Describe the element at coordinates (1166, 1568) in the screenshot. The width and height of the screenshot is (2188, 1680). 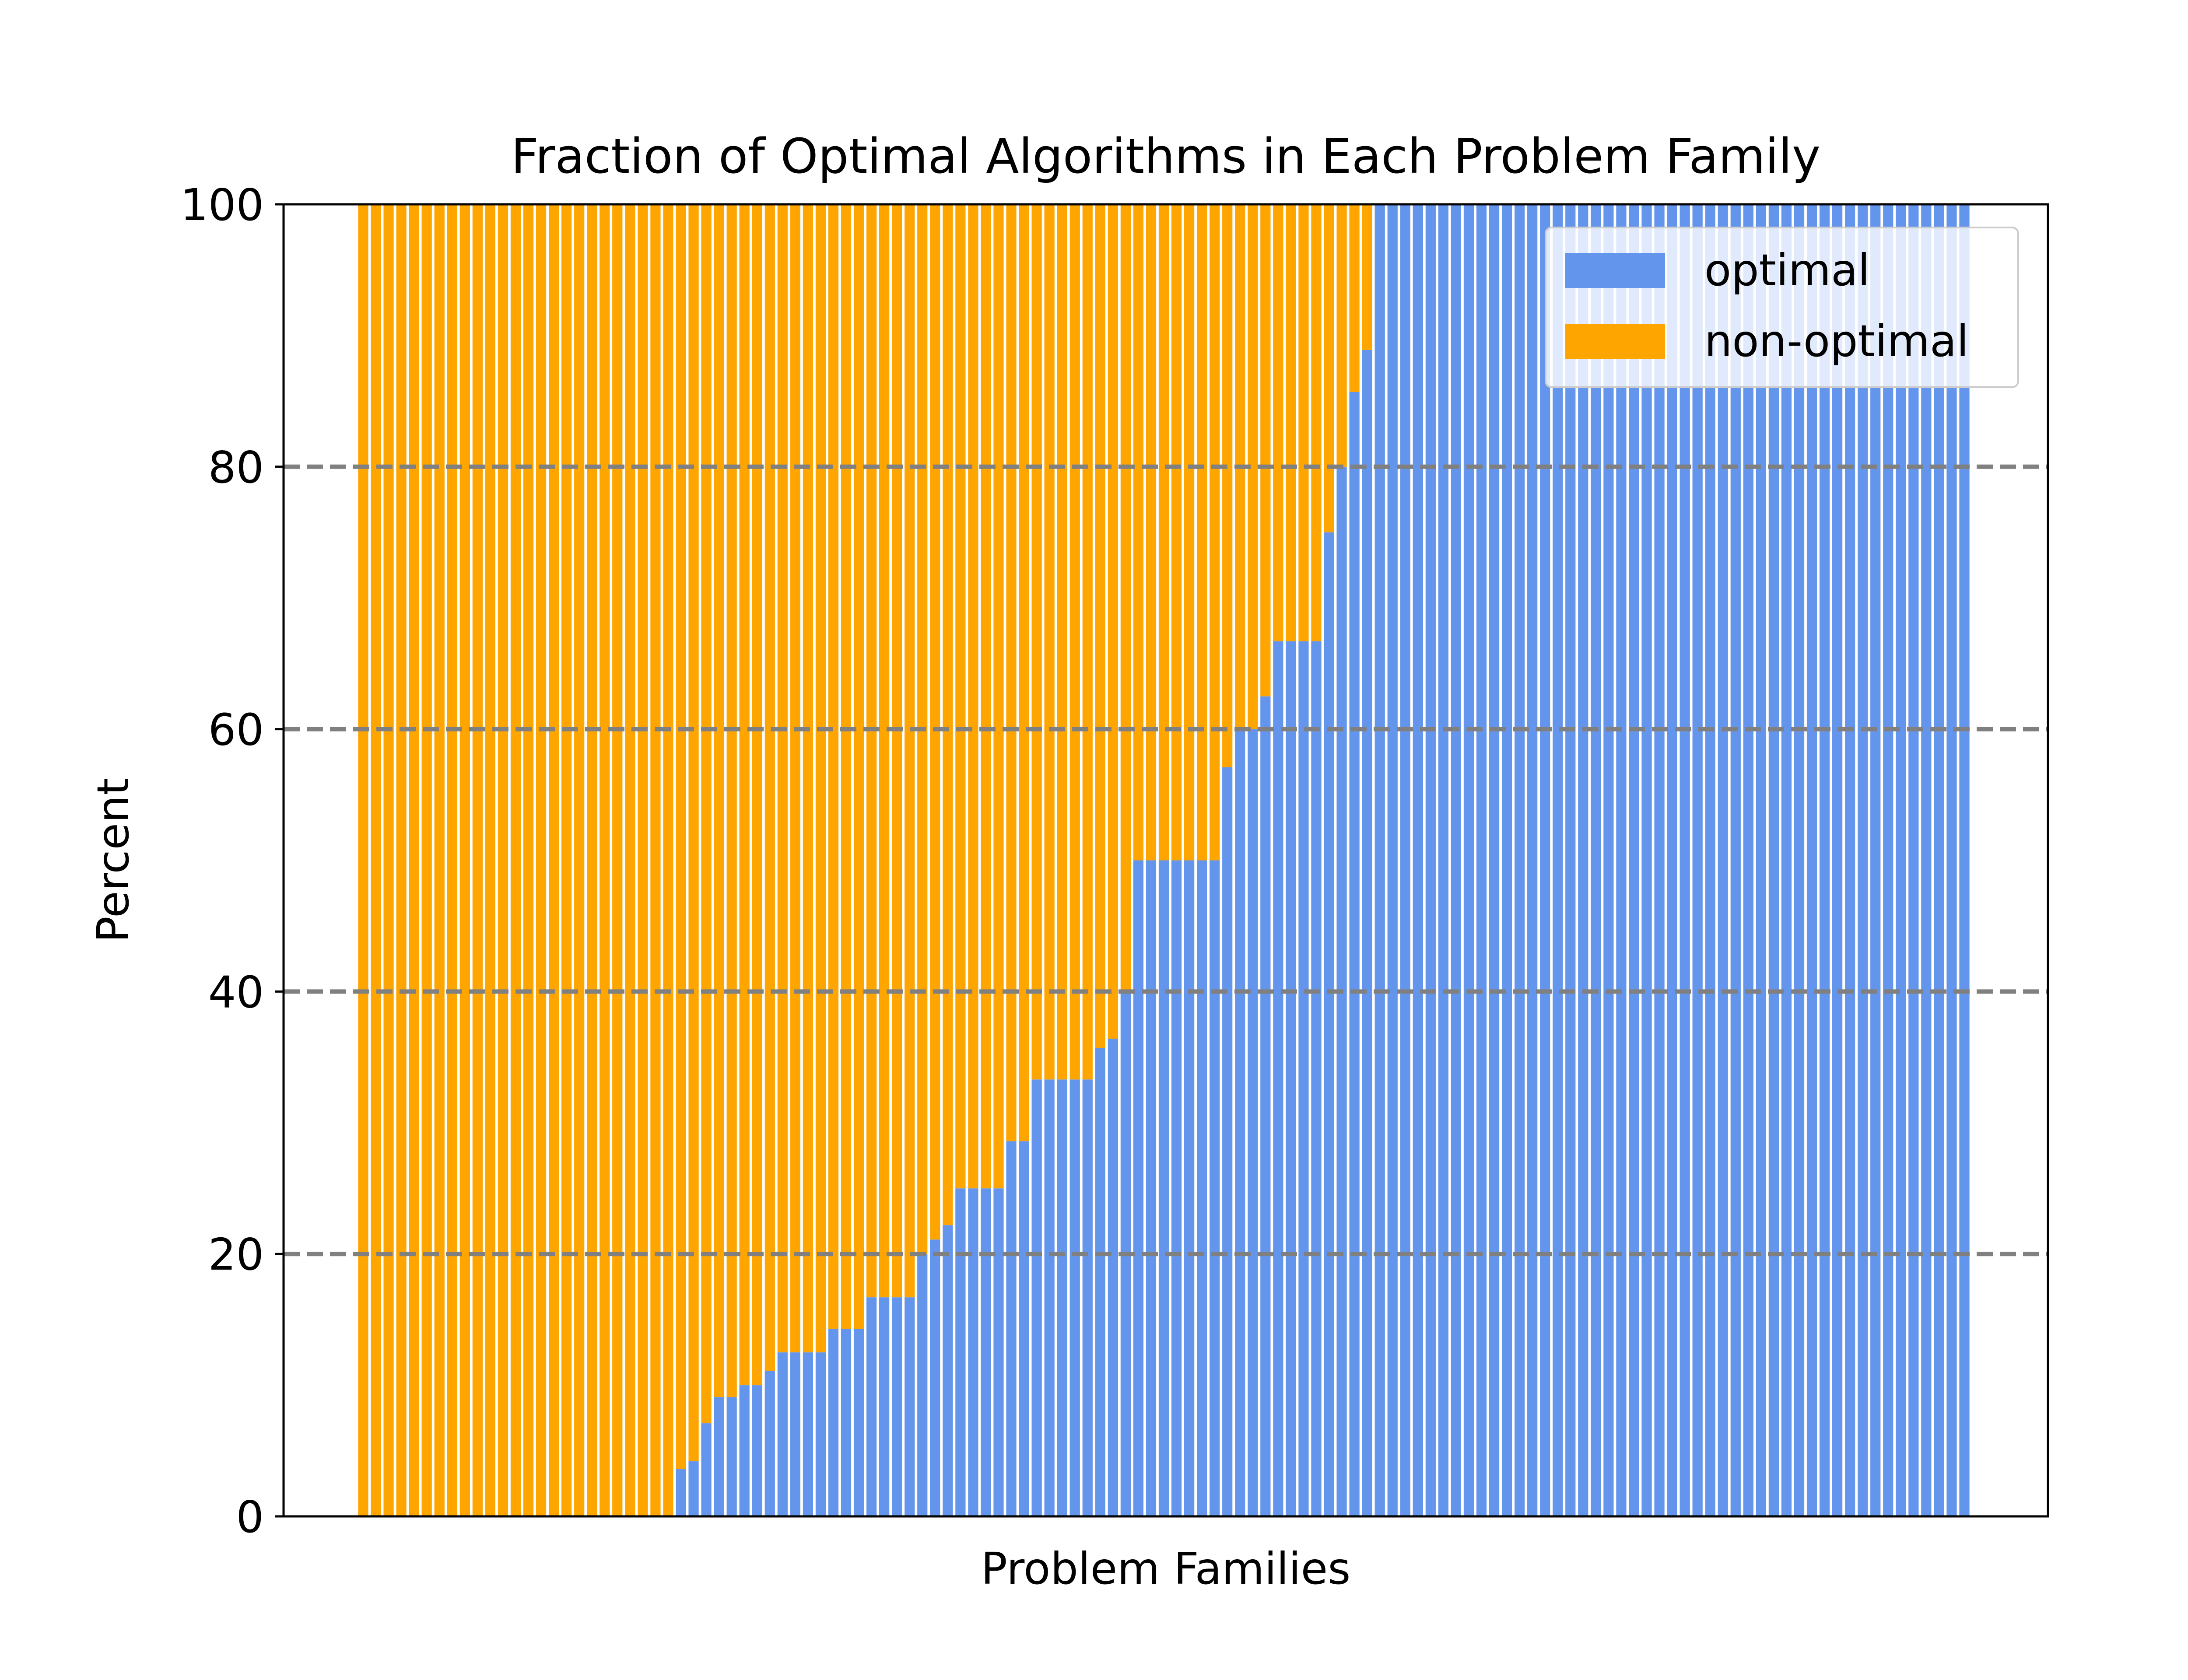
I see `x-axis-label: Problem Families` at that location.